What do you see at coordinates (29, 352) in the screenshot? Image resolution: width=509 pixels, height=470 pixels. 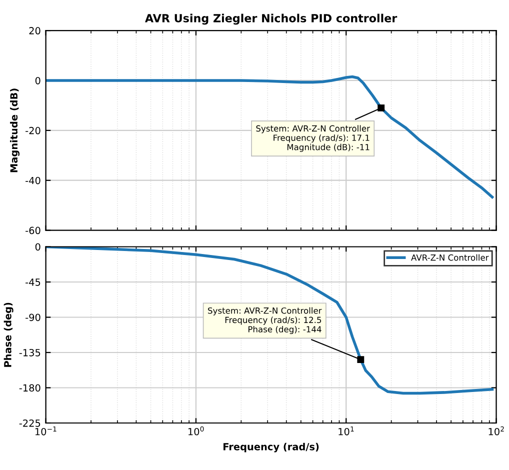 I see `y-tick-label: -135` at bounding box center [29, 352].